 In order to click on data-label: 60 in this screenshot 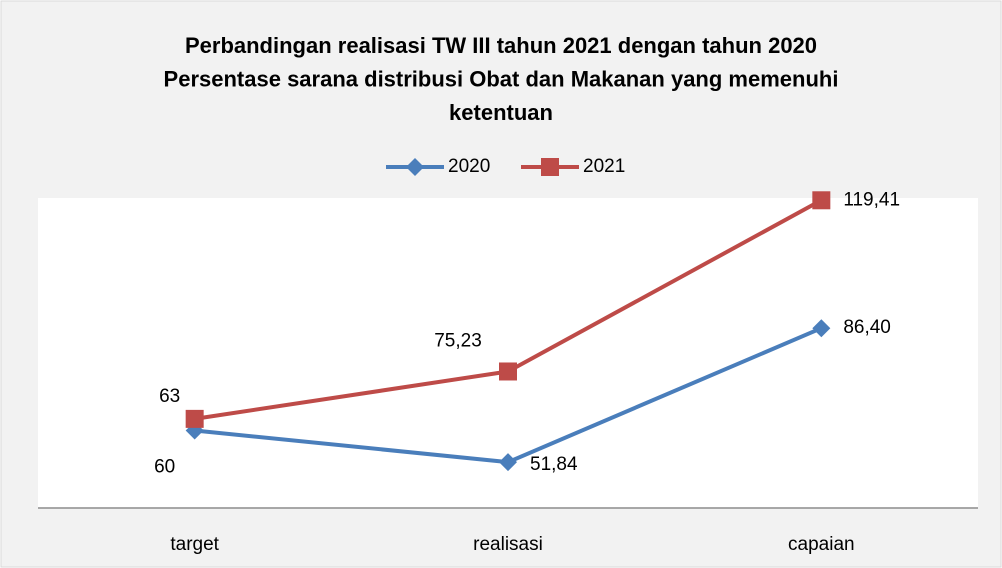, I will do `click(164, 467)`.